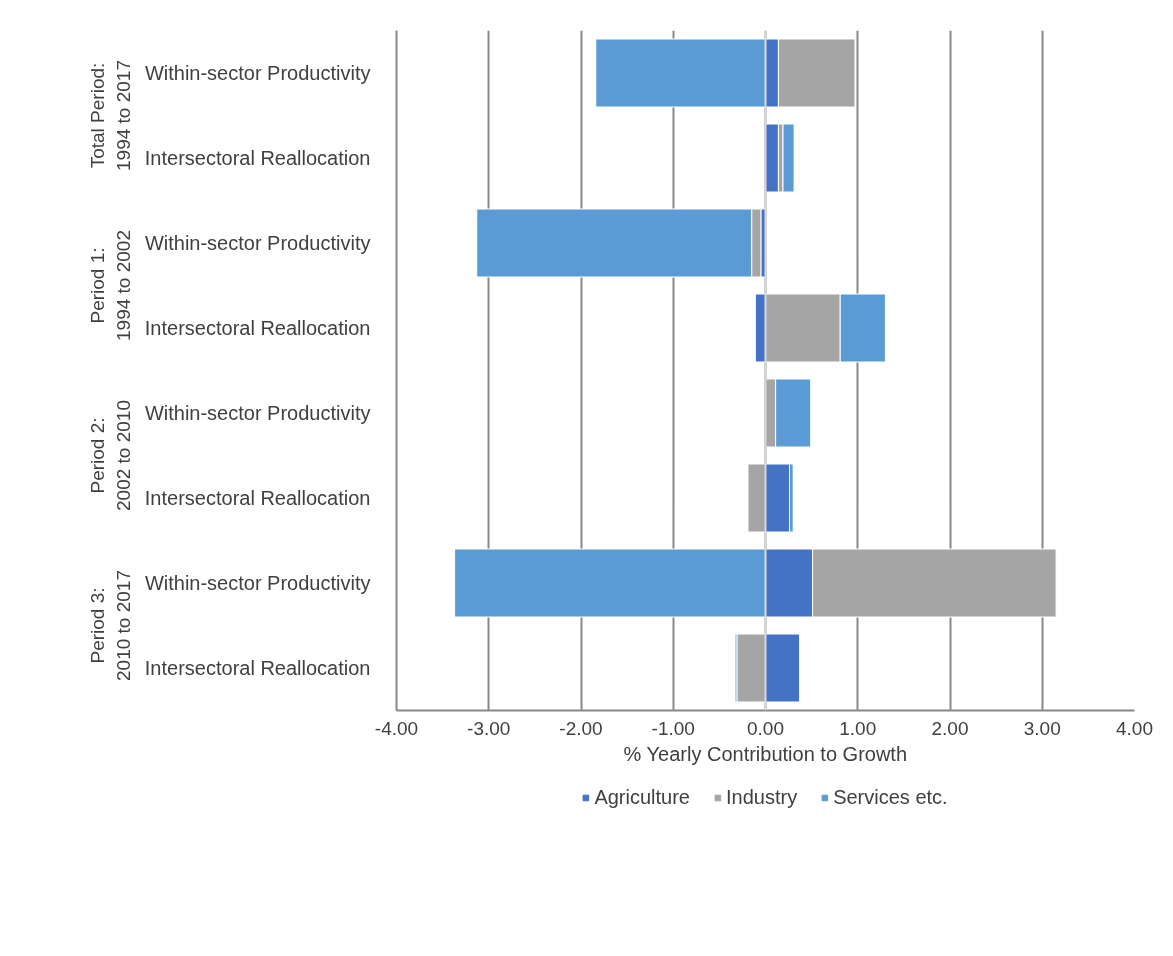 The height and width of the screenshot is (956, 1173). Describe the element at coordinates (765, 753) in the screenshot. I see `x-axis-title: % Yearly Contribution to Growth` at that location.